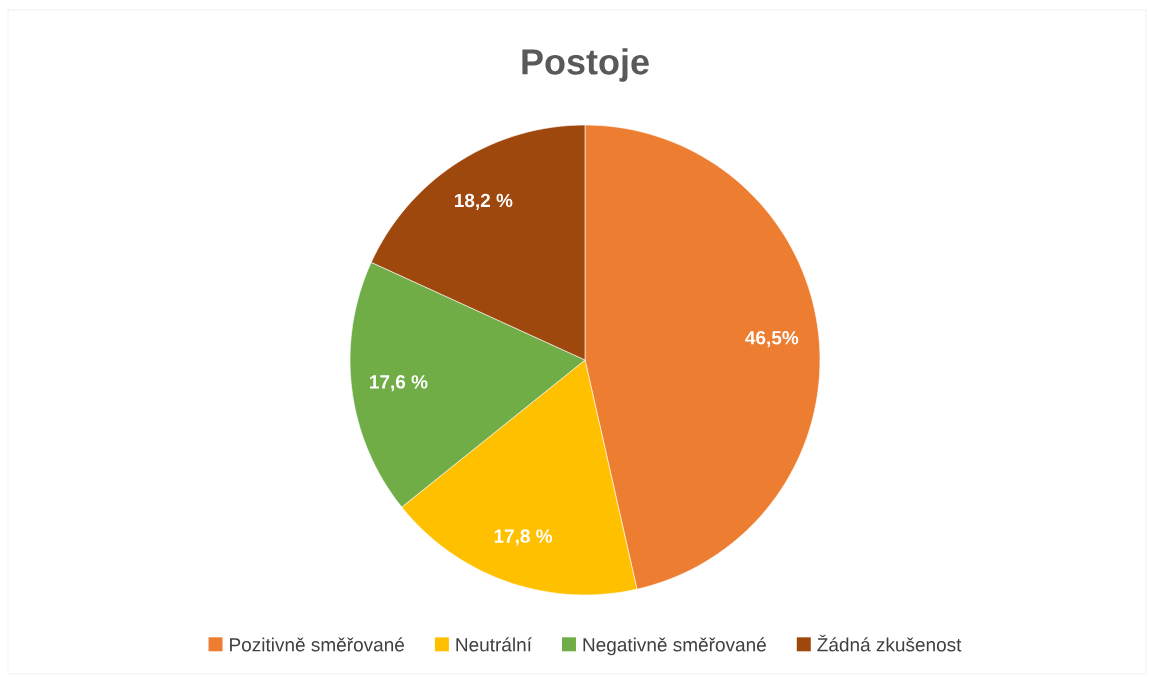 The height and width of the screenshot is (677, 1149). Describe the element at coordinates (494, 644) in the screenshot. I see `legend-label: Neutrální` at that location.